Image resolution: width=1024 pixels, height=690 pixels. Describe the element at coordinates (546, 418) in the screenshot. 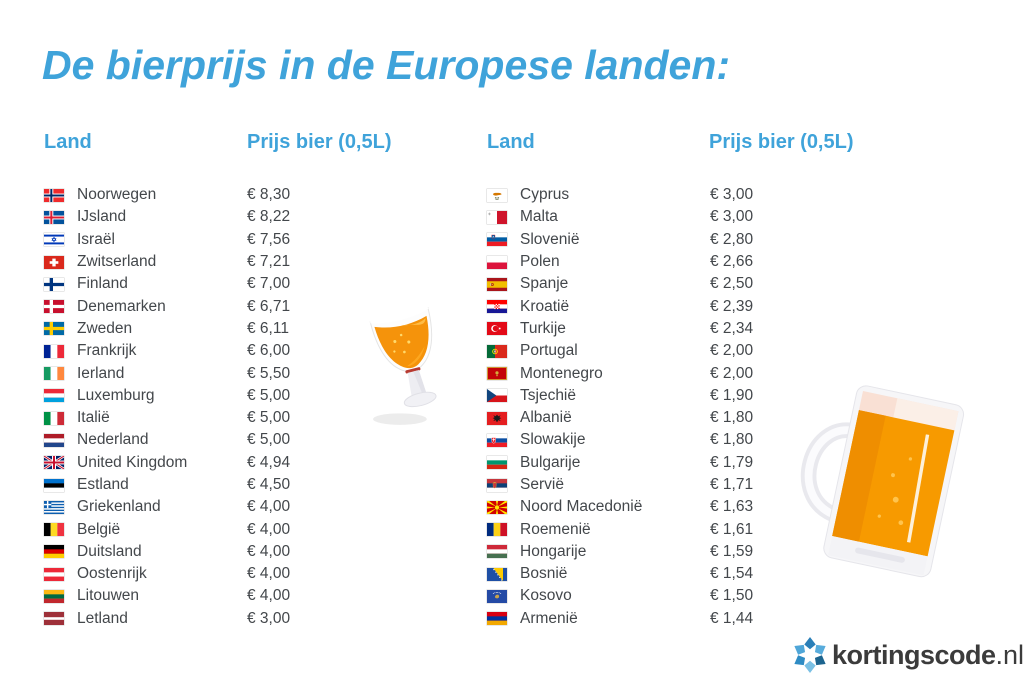

I see `country-name: Albanië` at that location.